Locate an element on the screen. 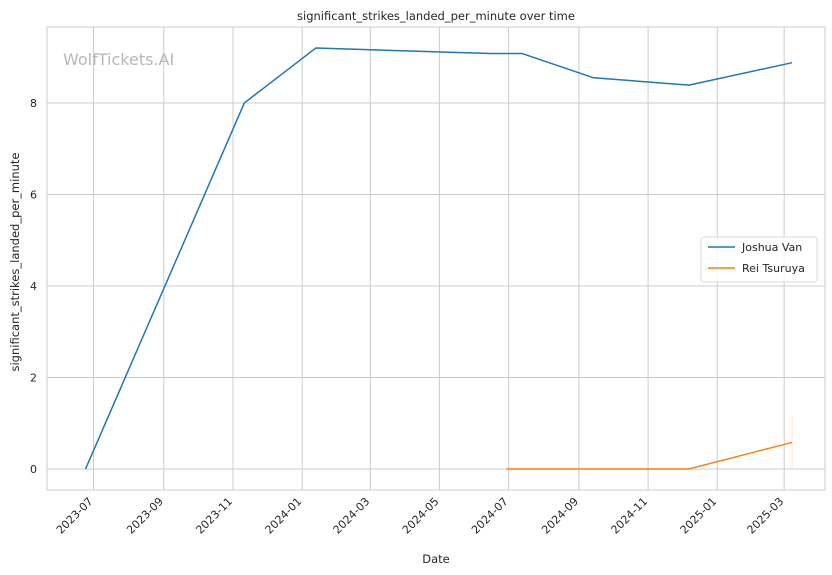  x-tick-label: 2023-07 is located at coordinates (75, 516).